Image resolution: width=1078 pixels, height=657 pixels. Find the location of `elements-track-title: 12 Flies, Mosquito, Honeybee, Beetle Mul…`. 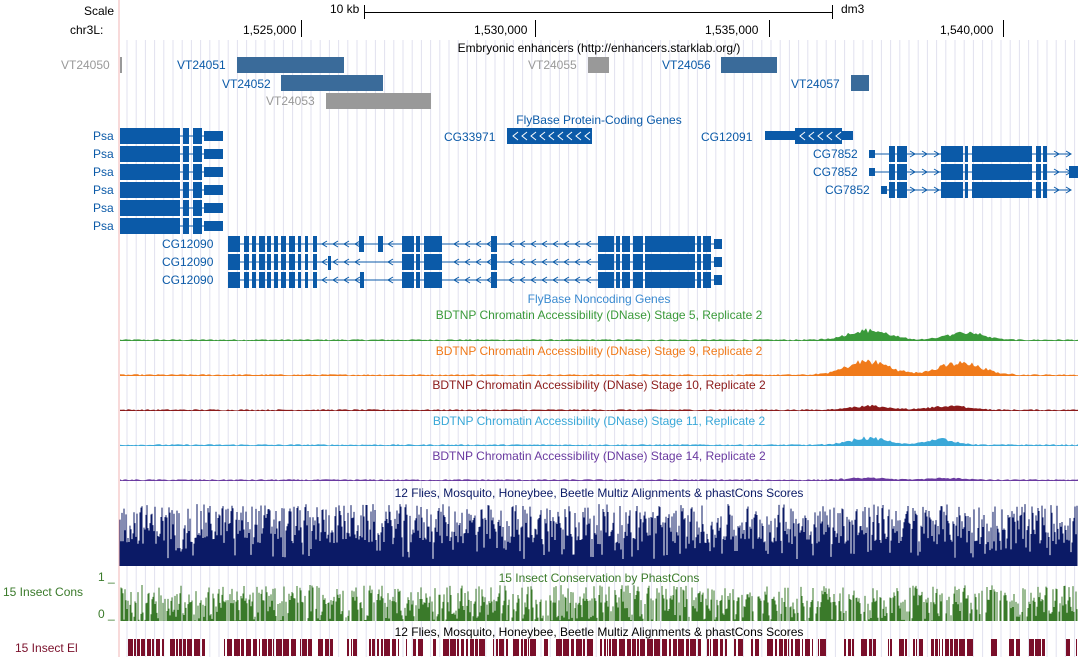

elements-track-title: 12 Flies, Mosquito, Honeybee, Beetle Mul… is located at coordinates (599, 632).